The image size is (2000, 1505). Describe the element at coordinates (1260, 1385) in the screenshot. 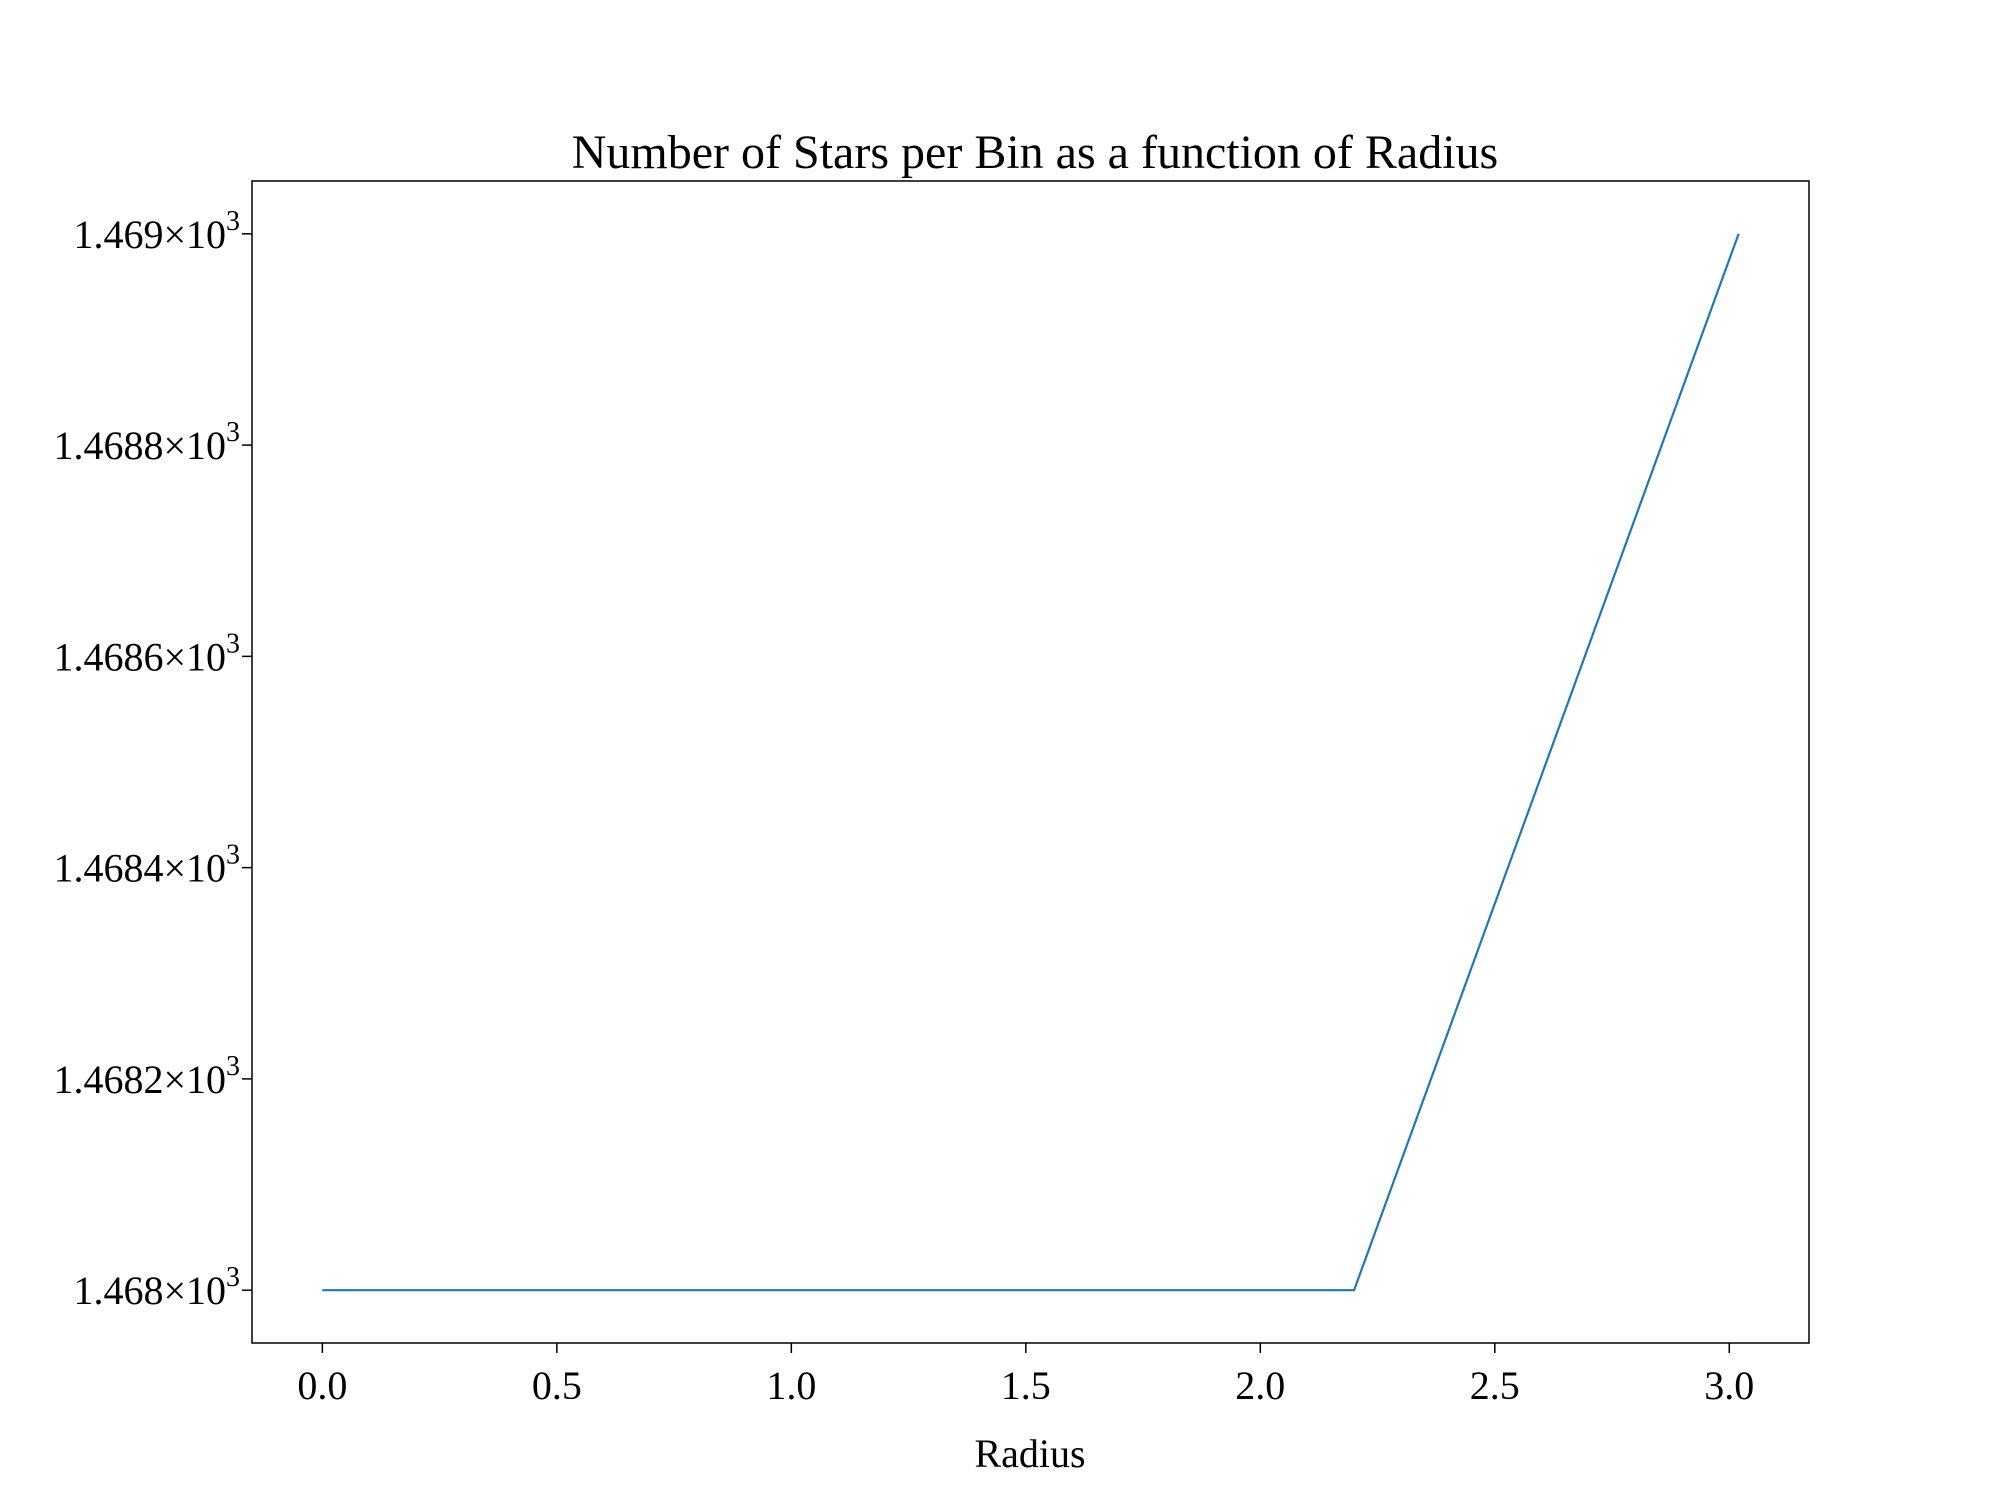

I see `x-tick-label: 2.0` at that location.